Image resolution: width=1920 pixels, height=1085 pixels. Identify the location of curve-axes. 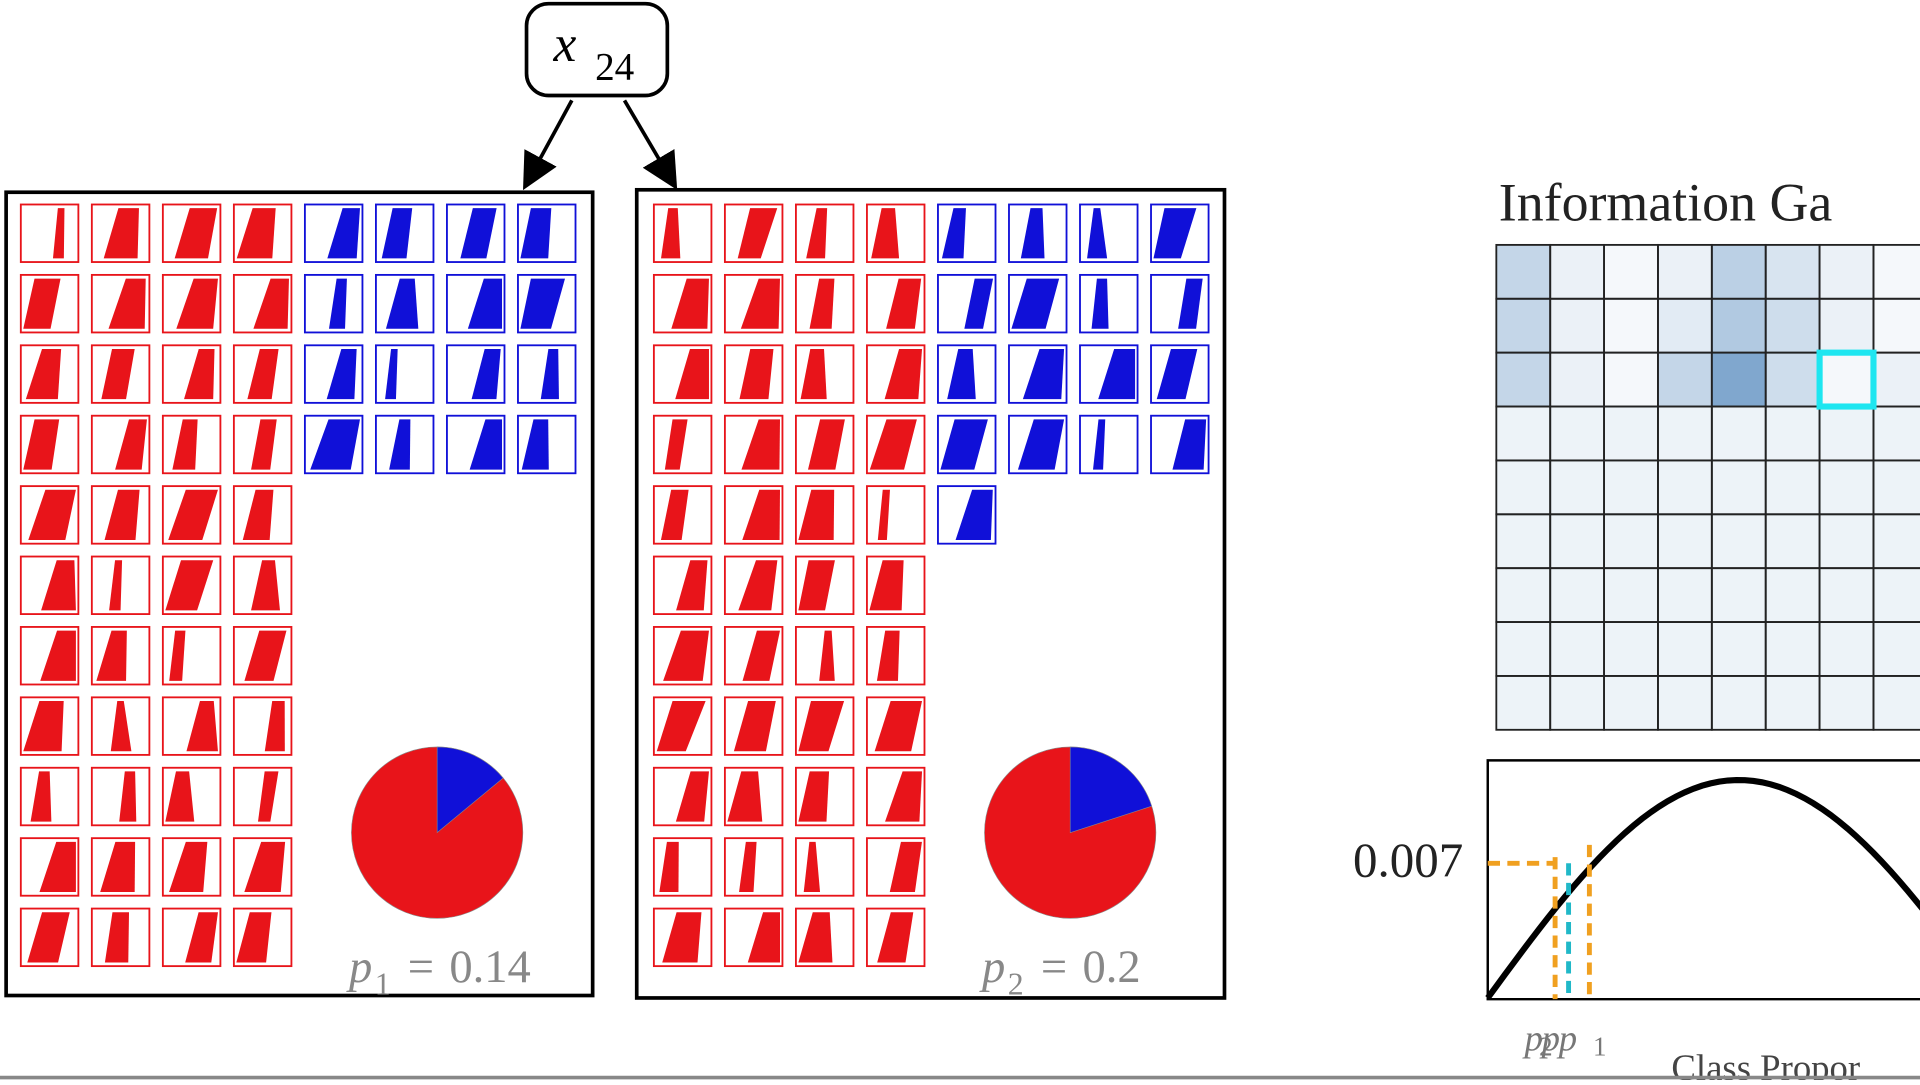
(1703, 880).